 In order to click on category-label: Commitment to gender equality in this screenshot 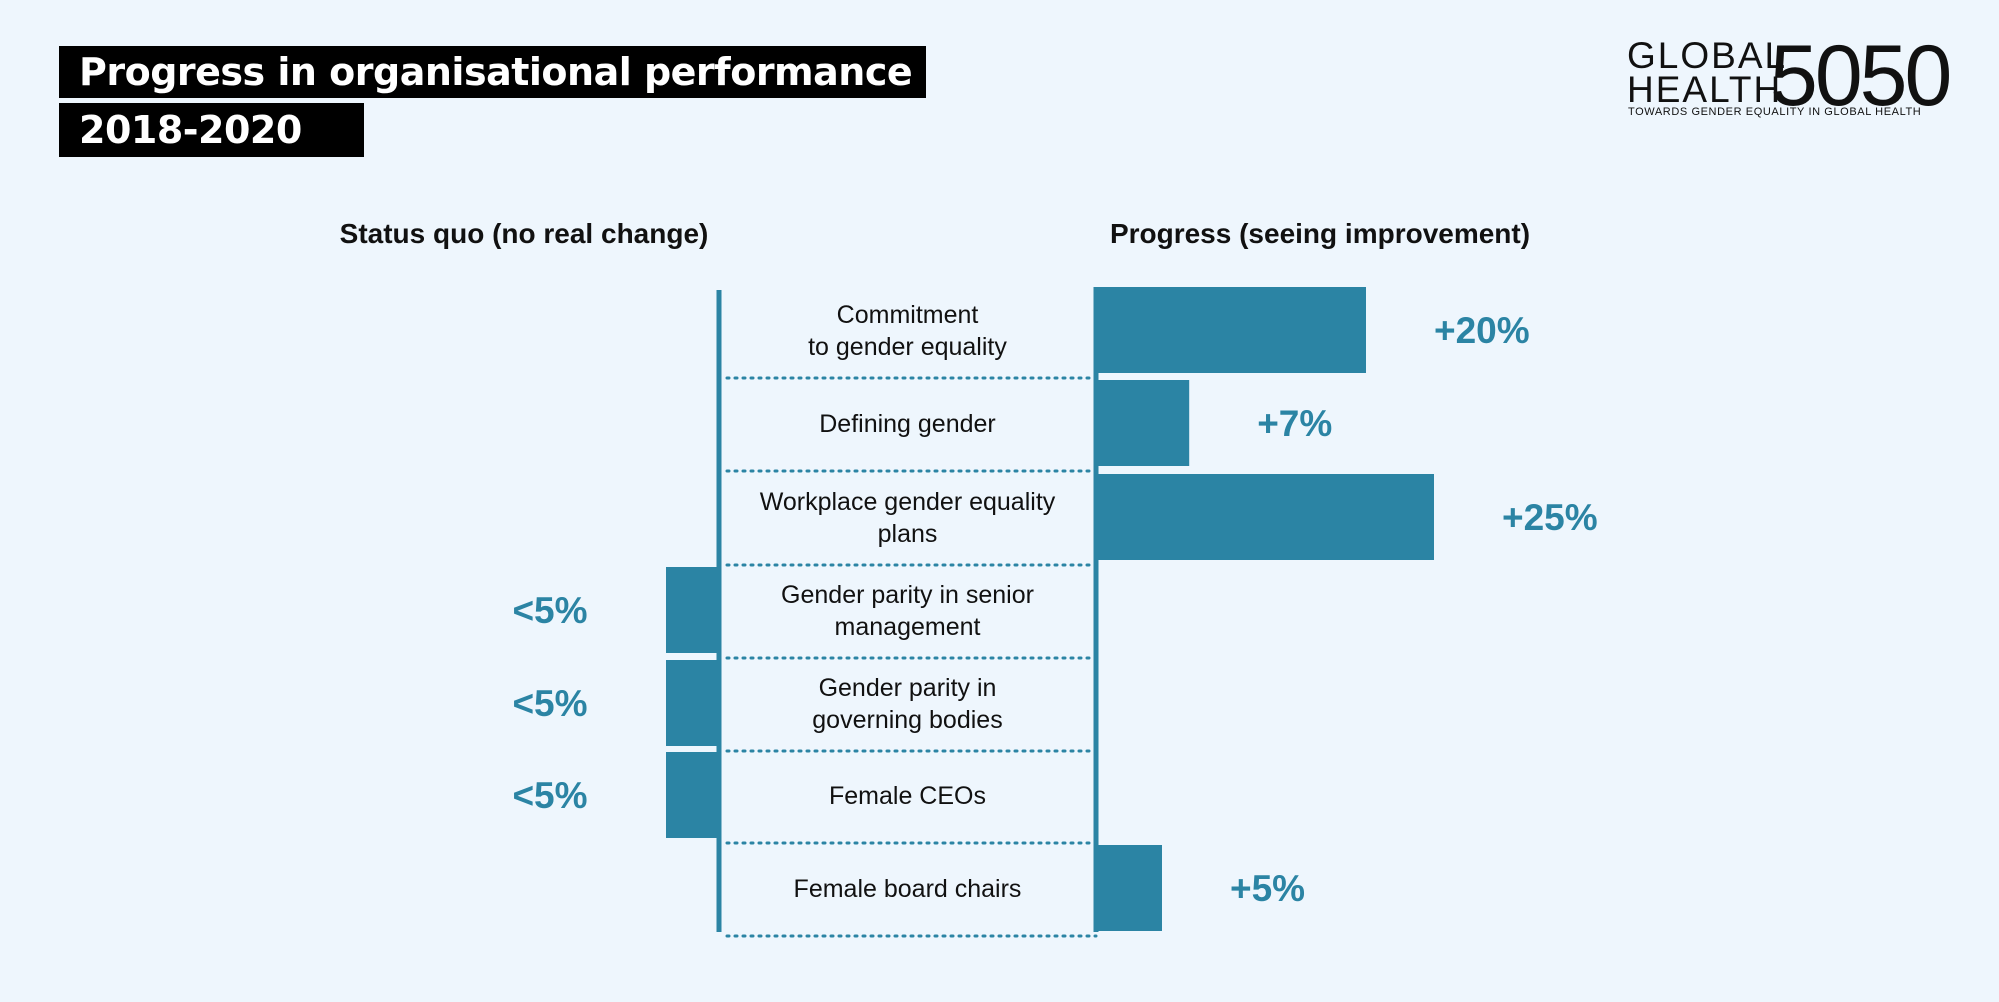, I will do `click(907, 331)`.